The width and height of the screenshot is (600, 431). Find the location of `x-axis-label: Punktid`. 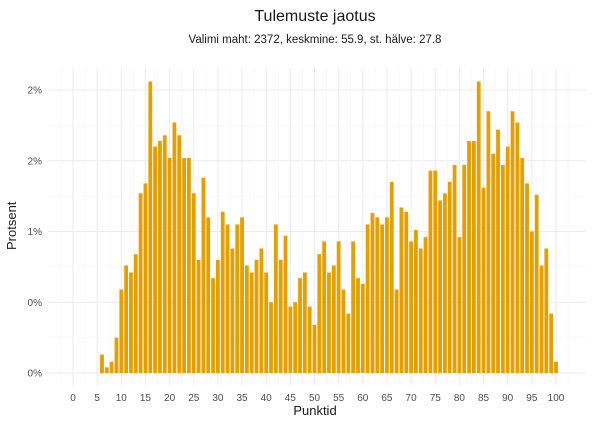

x-axis-label: Punktid is located at coordinates (315, 410).